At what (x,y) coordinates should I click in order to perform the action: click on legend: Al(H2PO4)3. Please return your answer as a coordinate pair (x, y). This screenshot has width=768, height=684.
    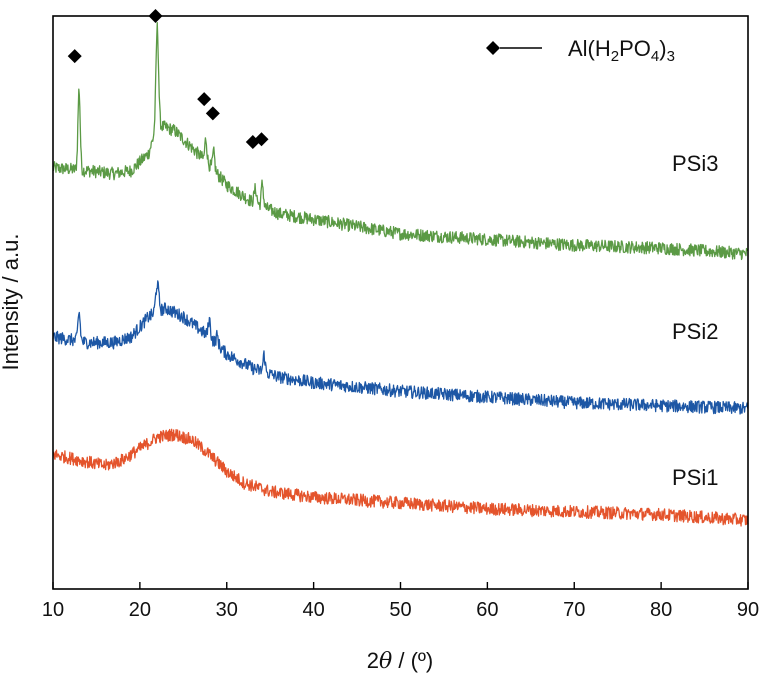
    Looking at the image, I should click on (580, 50).